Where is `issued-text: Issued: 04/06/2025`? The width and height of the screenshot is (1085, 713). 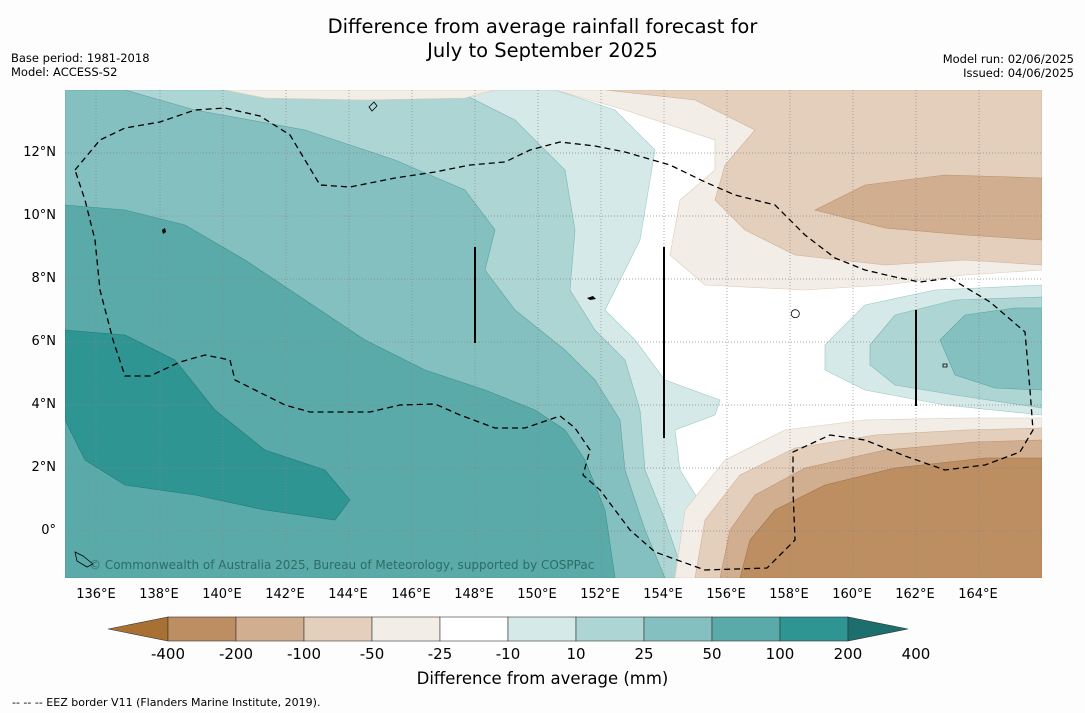 issued-text: Issued: 04/06/2025 is located at coordinates (1018, 73).